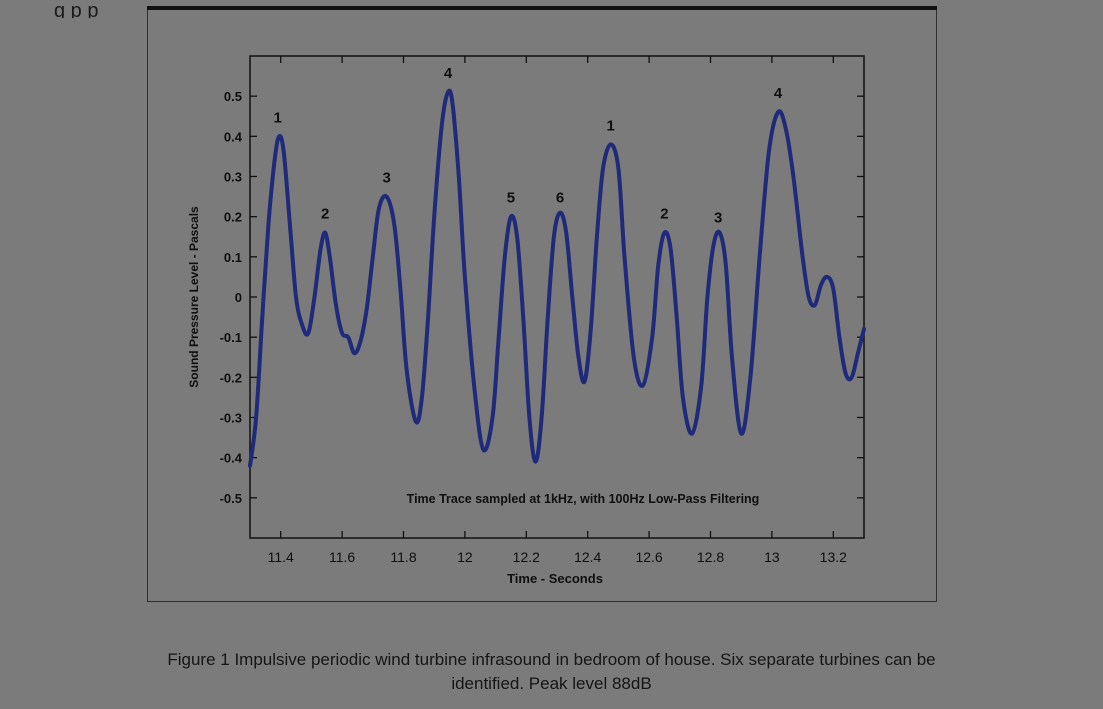 This screenshot has width=1103, height=709. What do you see at coordinates (555, 578) in the screenshot?
I see `x-axis-label: Time - Seconds` at bounding box center [555, 578].